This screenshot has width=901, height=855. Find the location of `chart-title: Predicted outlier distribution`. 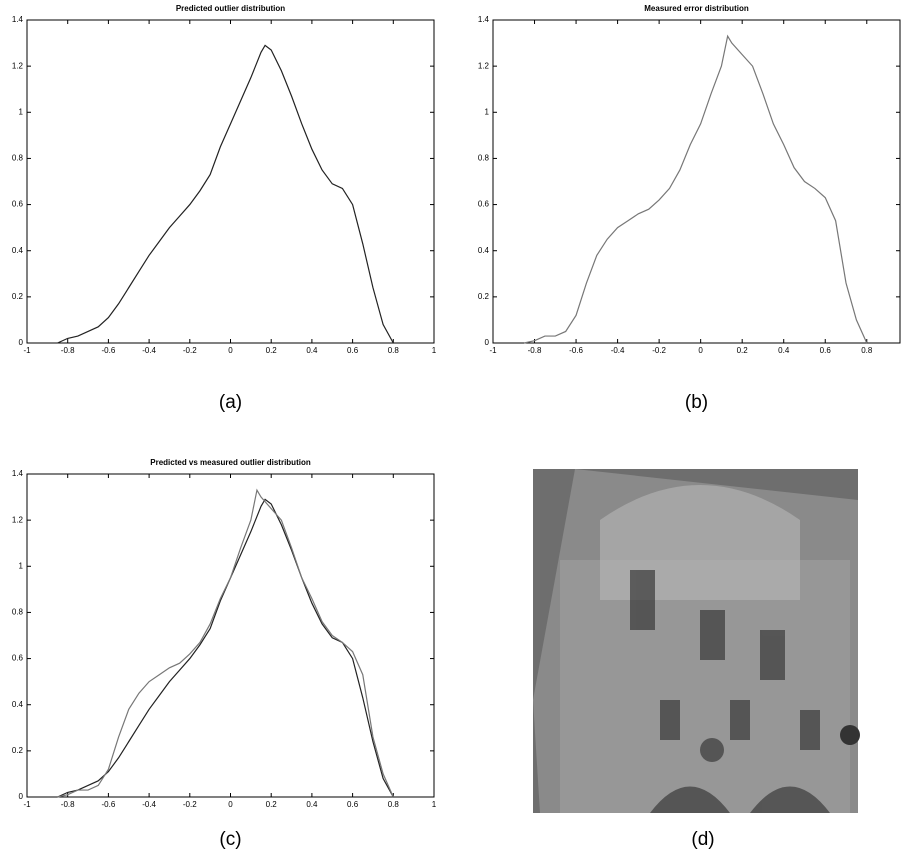

chart-title: Predicted outlier distribution is located at coordinates (230, 8).